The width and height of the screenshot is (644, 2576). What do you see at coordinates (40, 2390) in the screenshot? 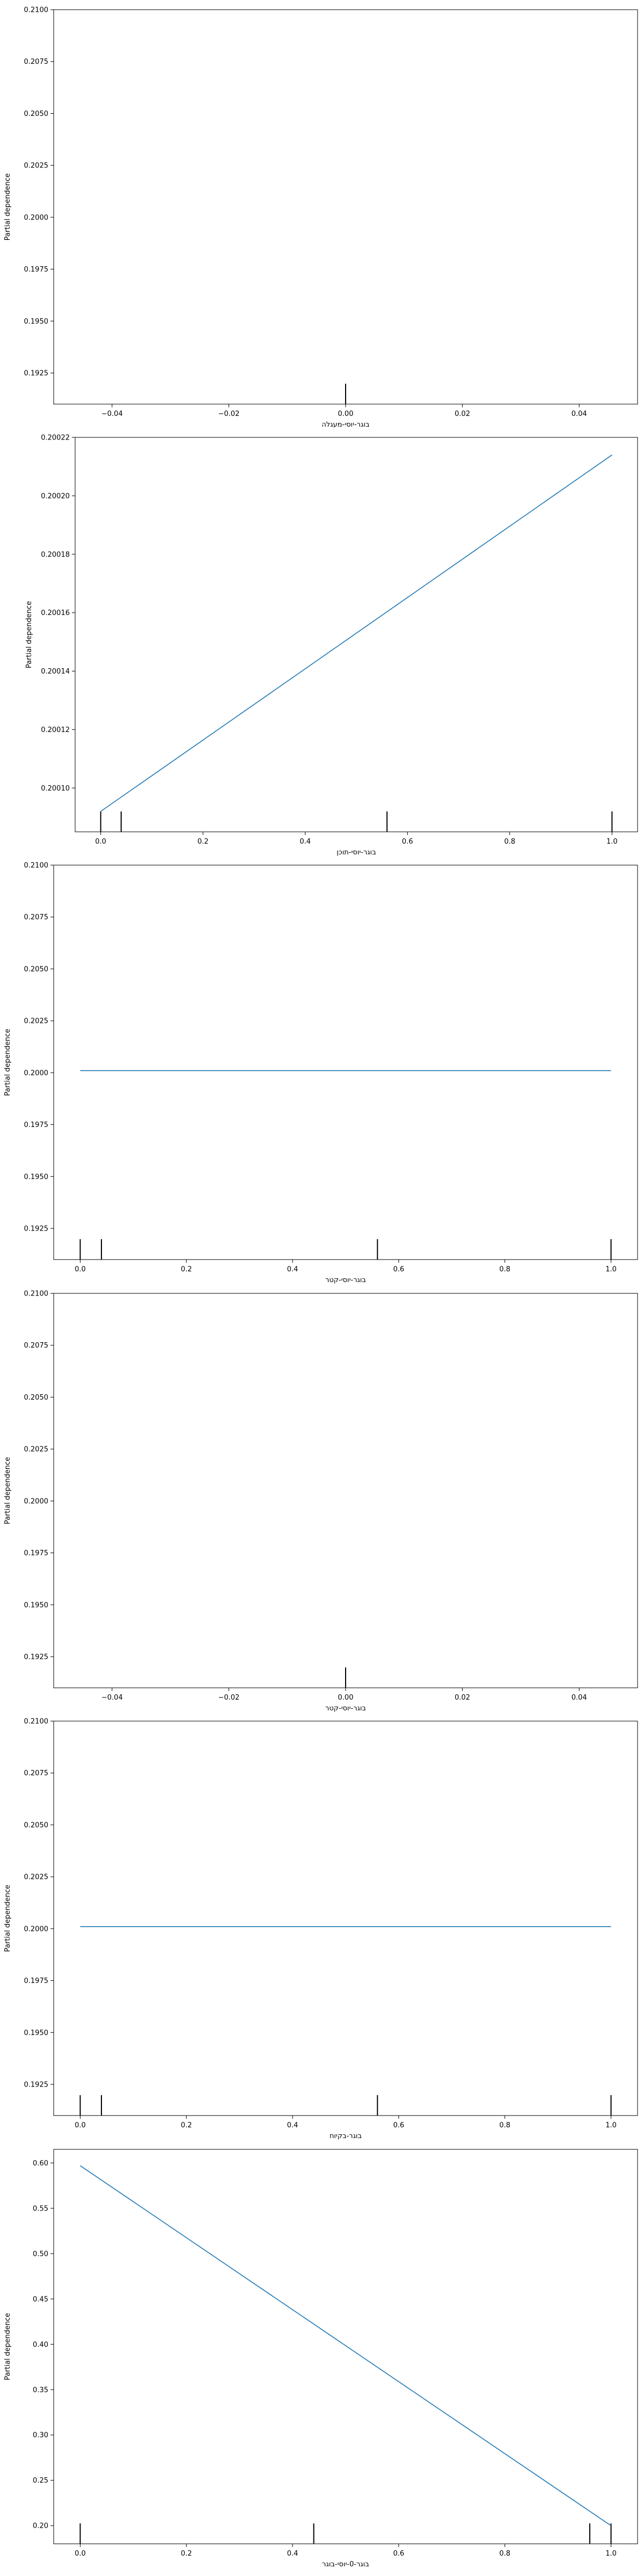
I see `y-tick-label: 0.35` at bounding box center [40, 2390].